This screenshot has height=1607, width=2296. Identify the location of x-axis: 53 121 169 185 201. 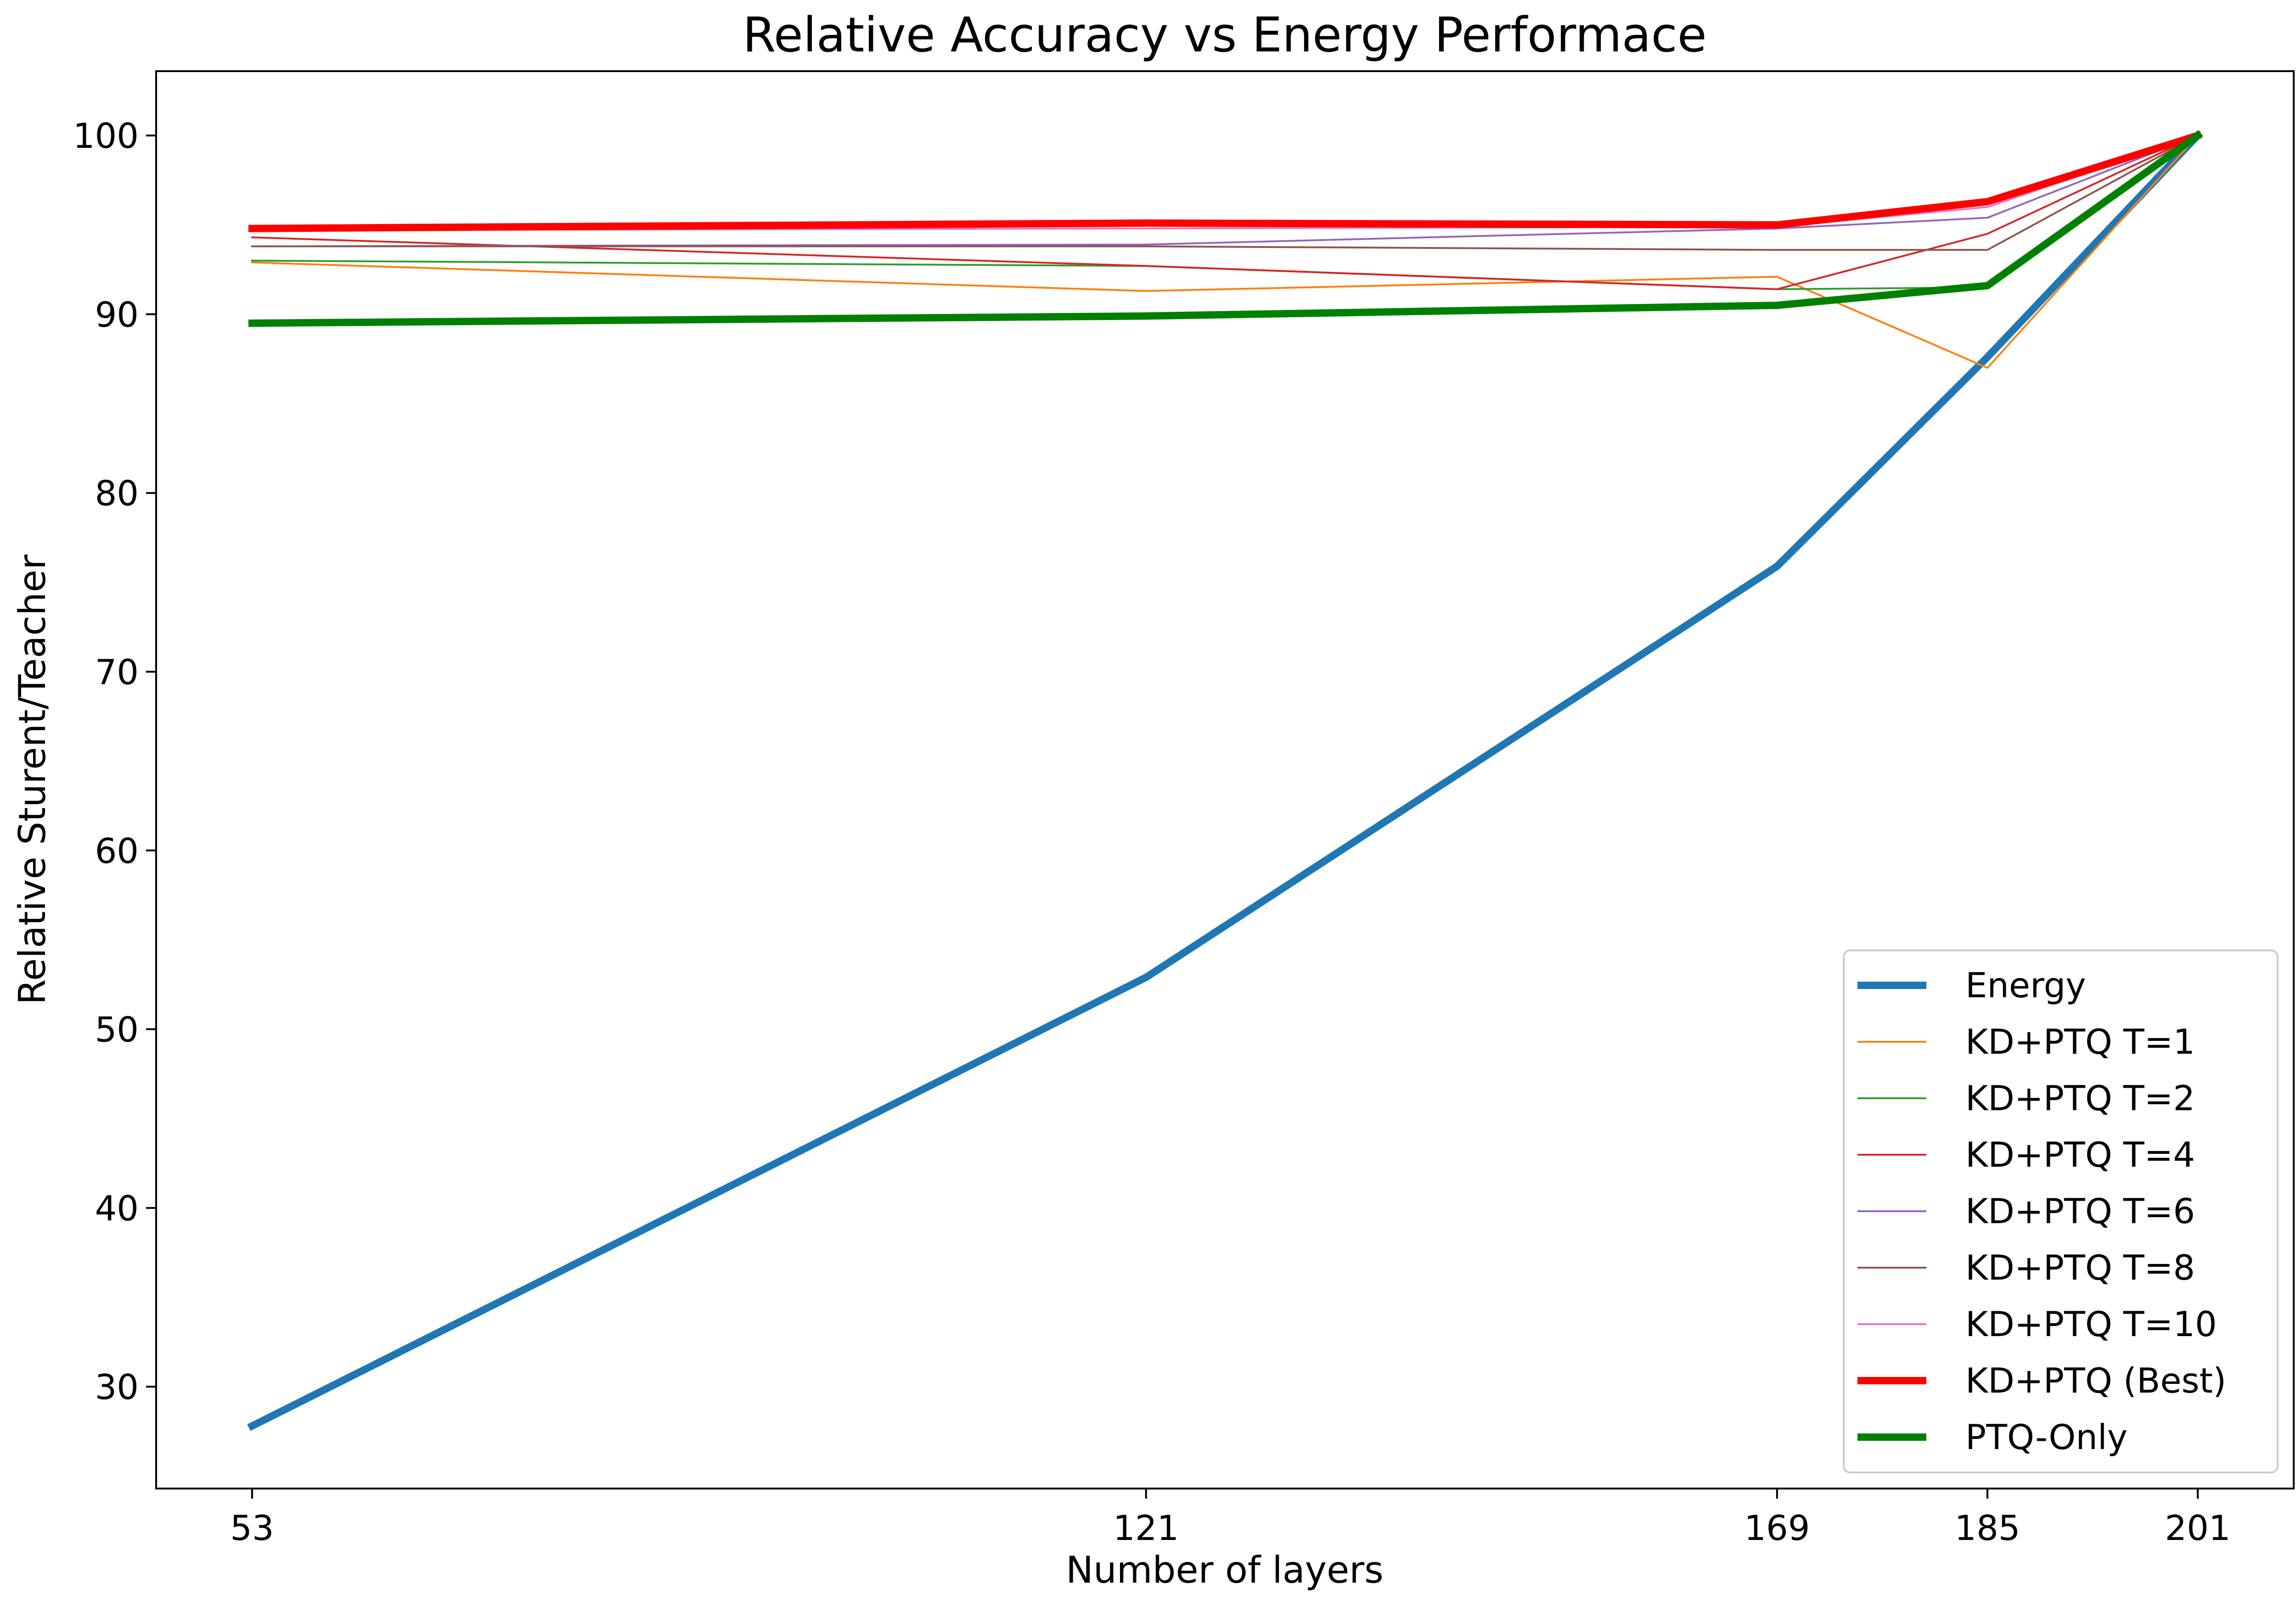
(1230, 1518).